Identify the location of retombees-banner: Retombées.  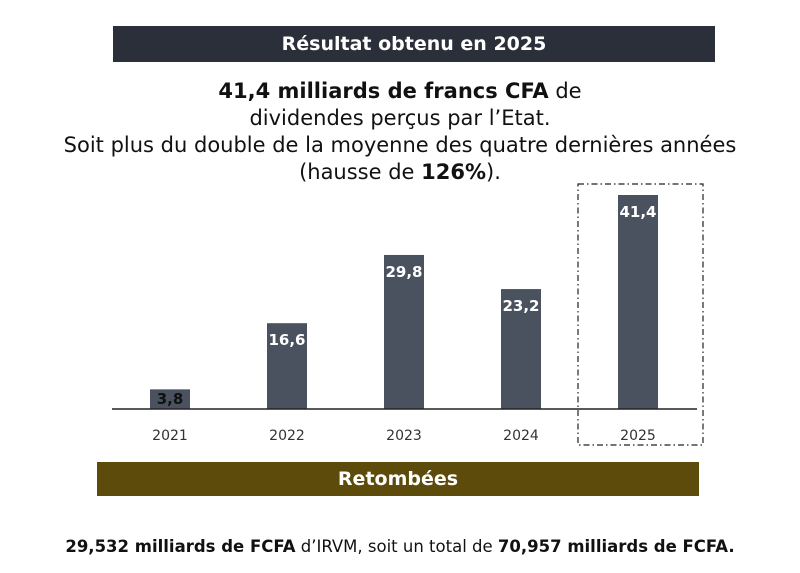
(398, 479).